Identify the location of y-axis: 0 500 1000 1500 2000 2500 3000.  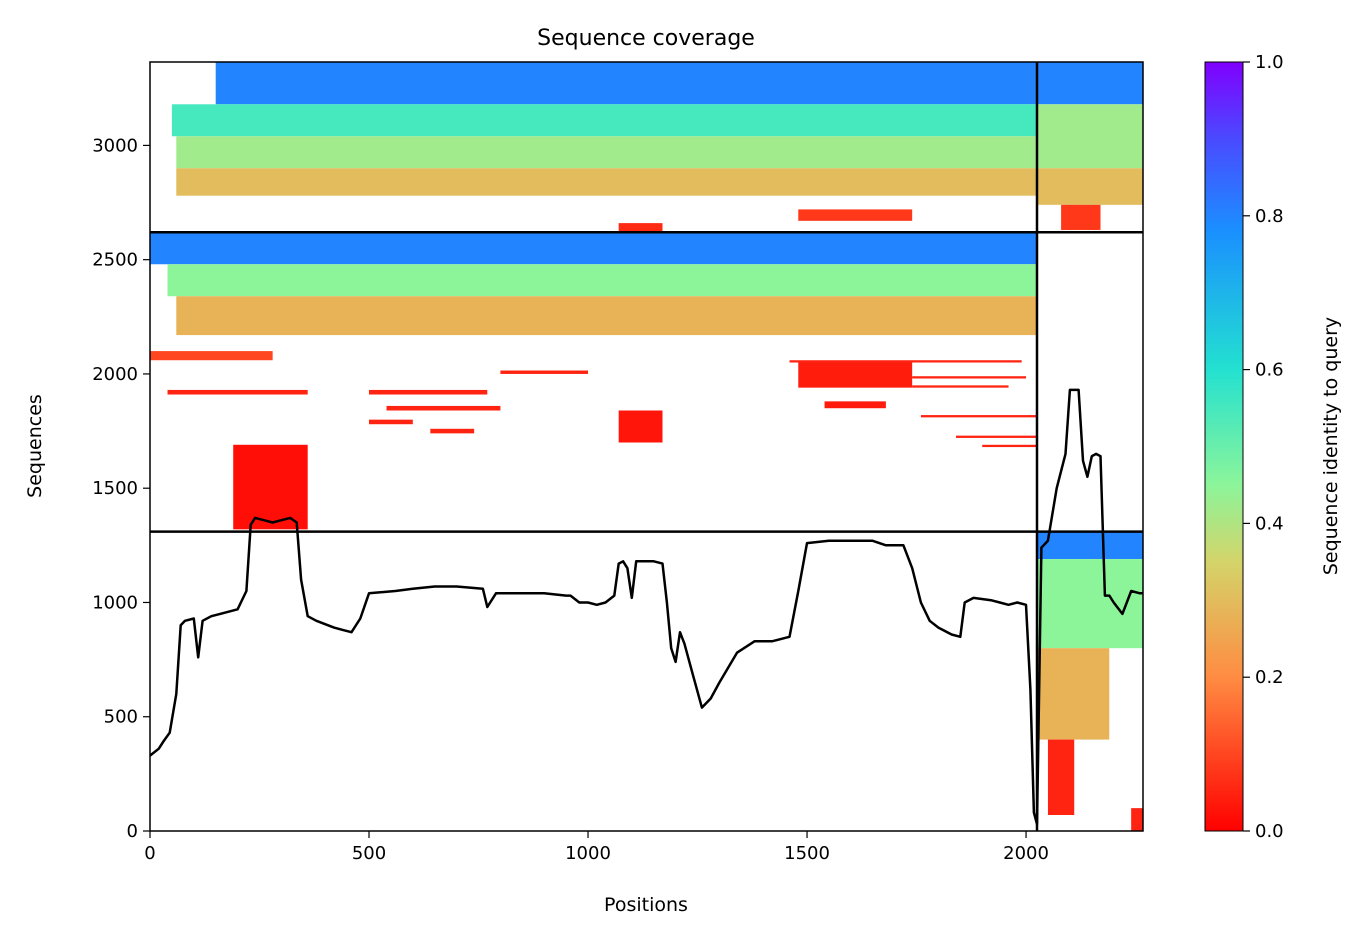
(121, 488).